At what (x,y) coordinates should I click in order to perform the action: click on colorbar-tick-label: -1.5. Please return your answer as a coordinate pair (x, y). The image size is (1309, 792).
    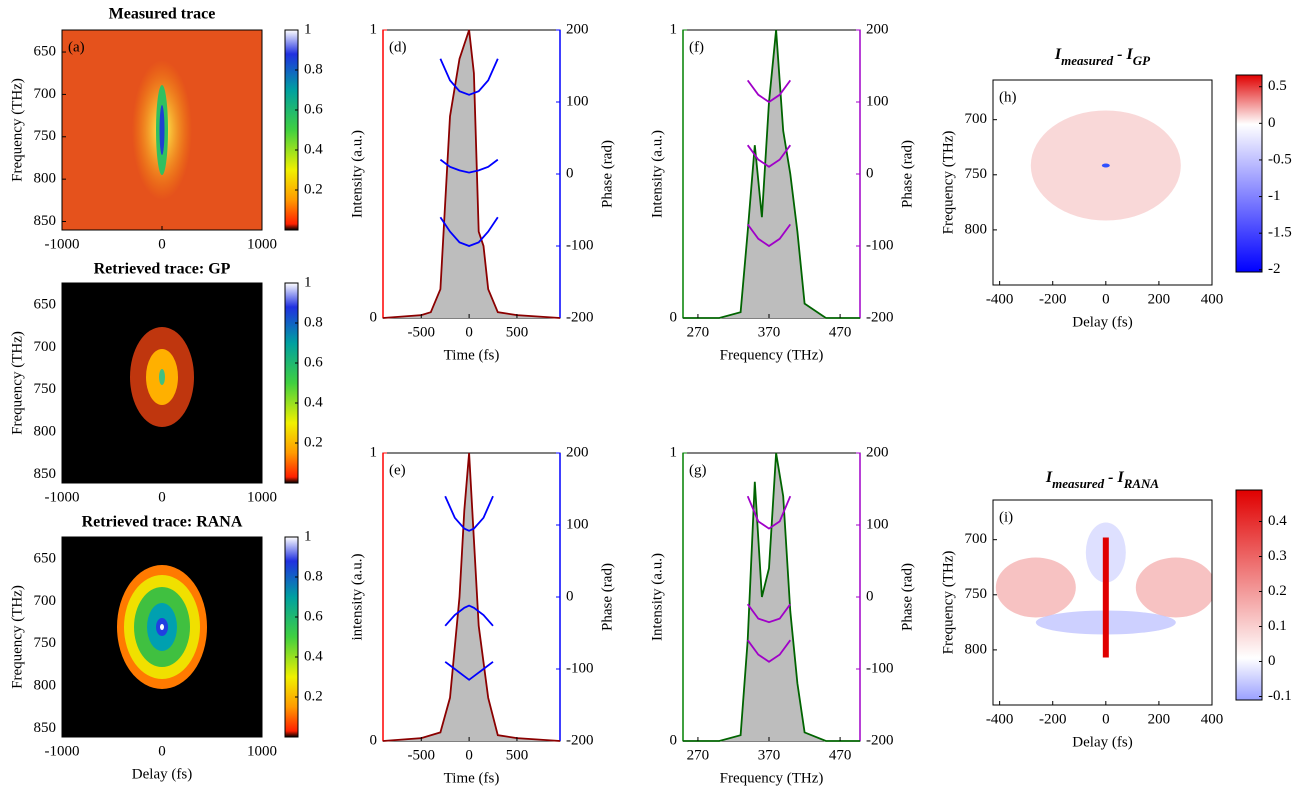
    Looking at the image, I should click on (1280, 233).